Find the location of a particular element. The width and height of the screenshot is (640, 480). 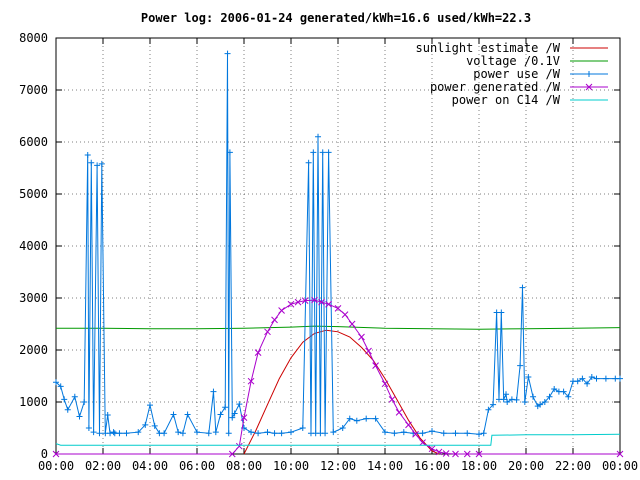

x-tick-label: 04:00 is located at coordinates (150, 466).